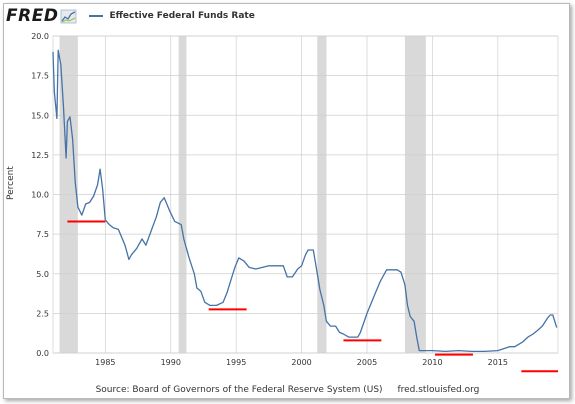 This screenshot has height=404, width=575. Describe the element at coordinates (182, 16) in the screenshot. I see `legend-label: Effective Federal Funds Rate` at that location.